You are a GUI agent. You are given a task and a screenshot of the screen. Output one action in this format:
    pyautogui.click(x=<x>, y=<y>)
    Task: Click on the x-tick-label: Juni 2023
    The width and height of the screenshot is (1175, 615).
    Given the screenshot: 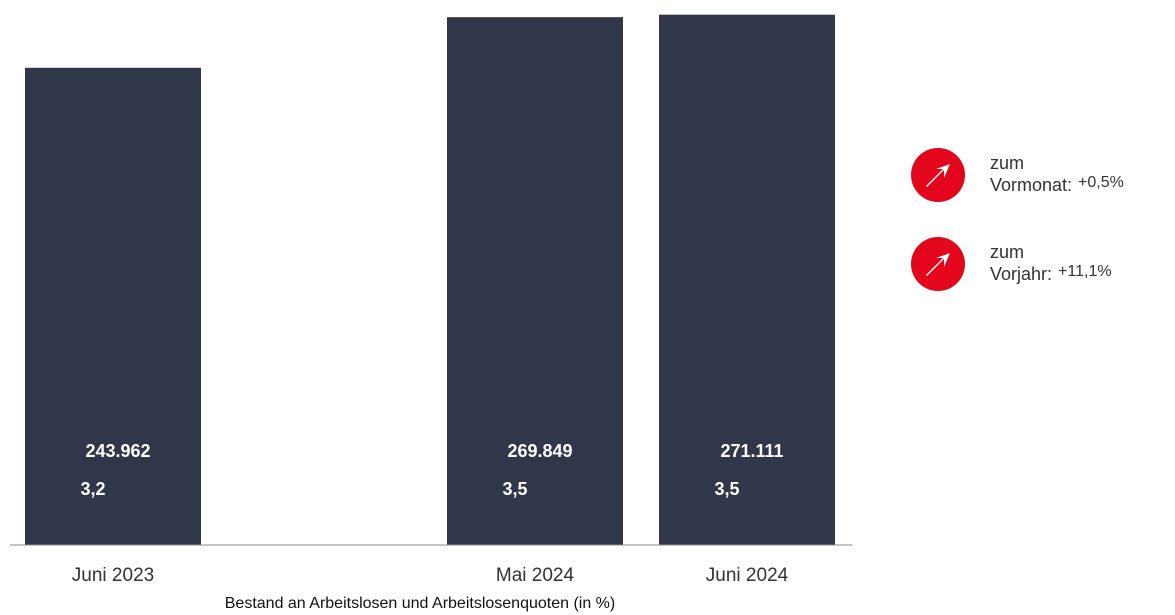 What is the action you would take?
    pyautogui.click(x=113, y=575)
    